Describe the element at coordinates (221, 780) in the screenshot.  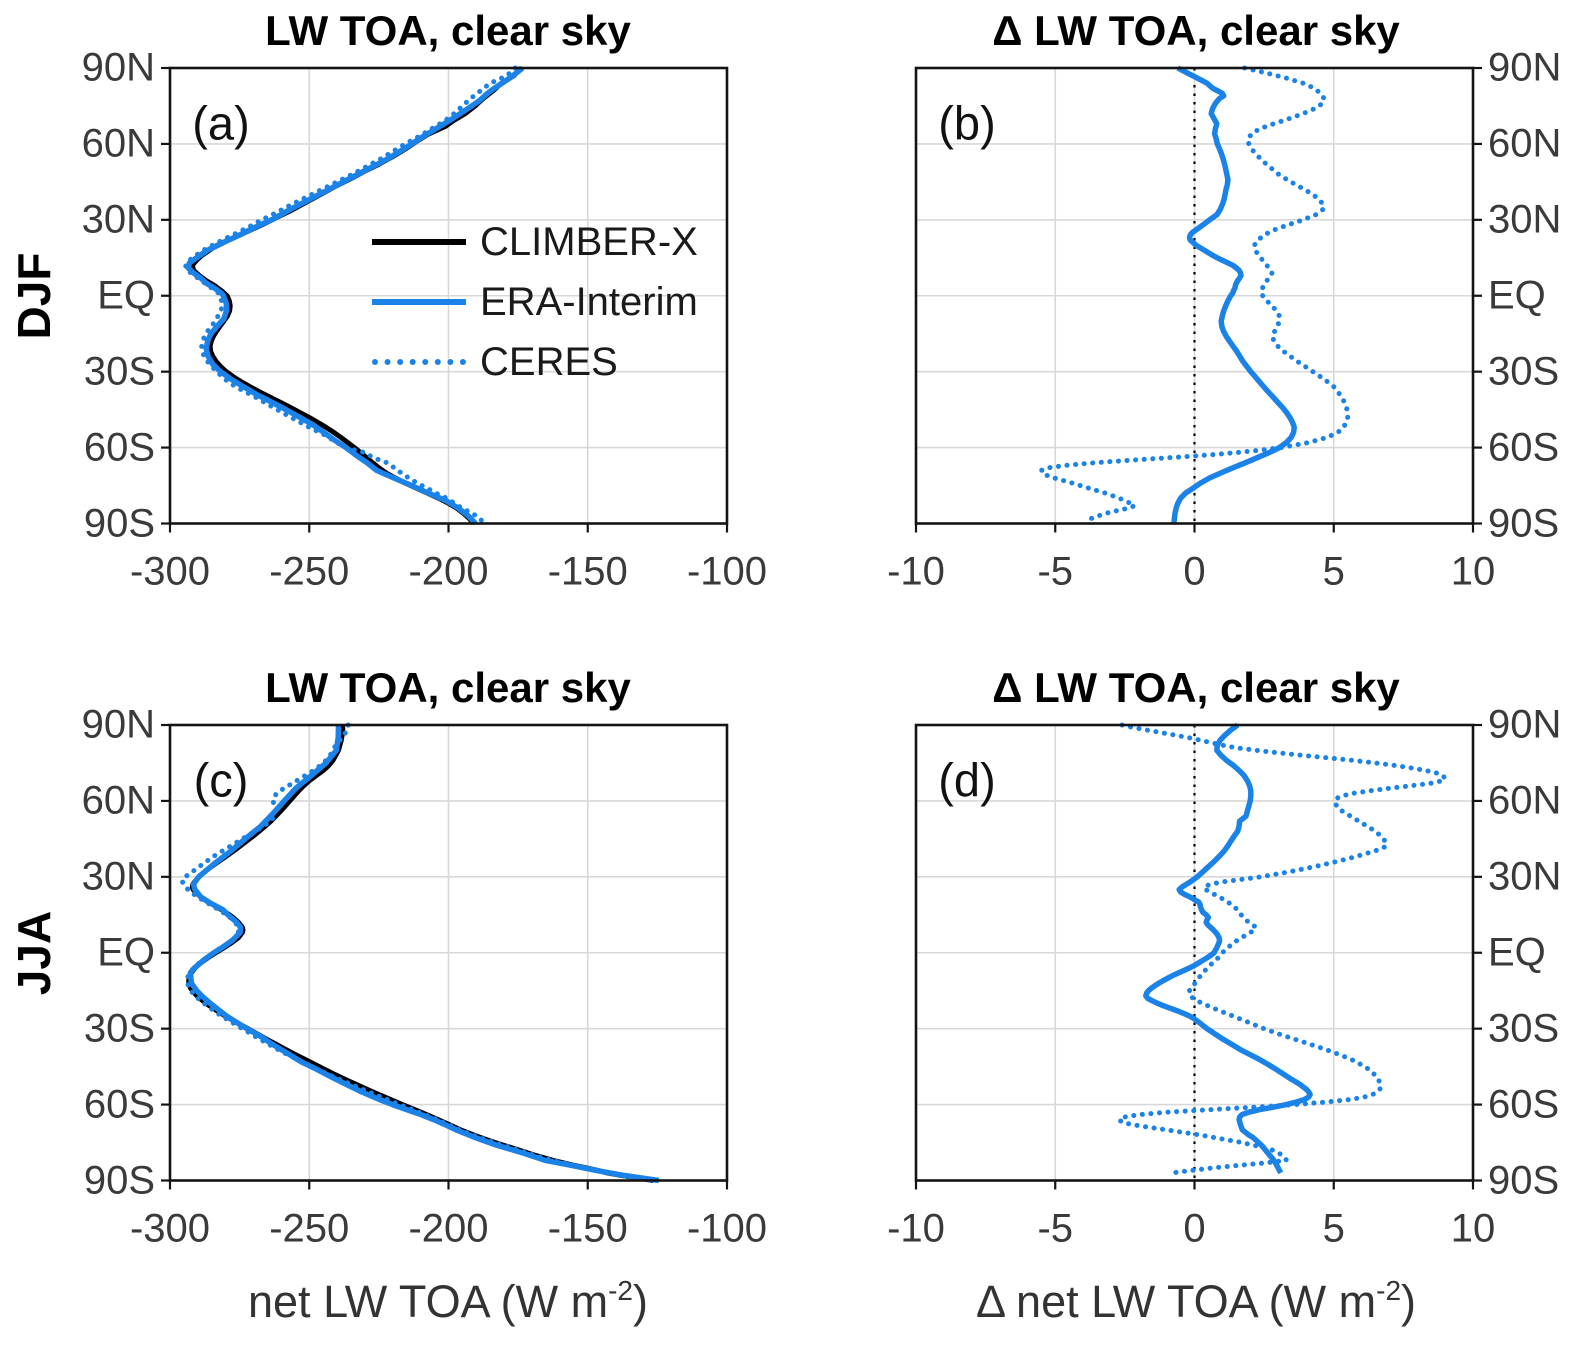
I see `panel-c-letter: (c)` at that location.